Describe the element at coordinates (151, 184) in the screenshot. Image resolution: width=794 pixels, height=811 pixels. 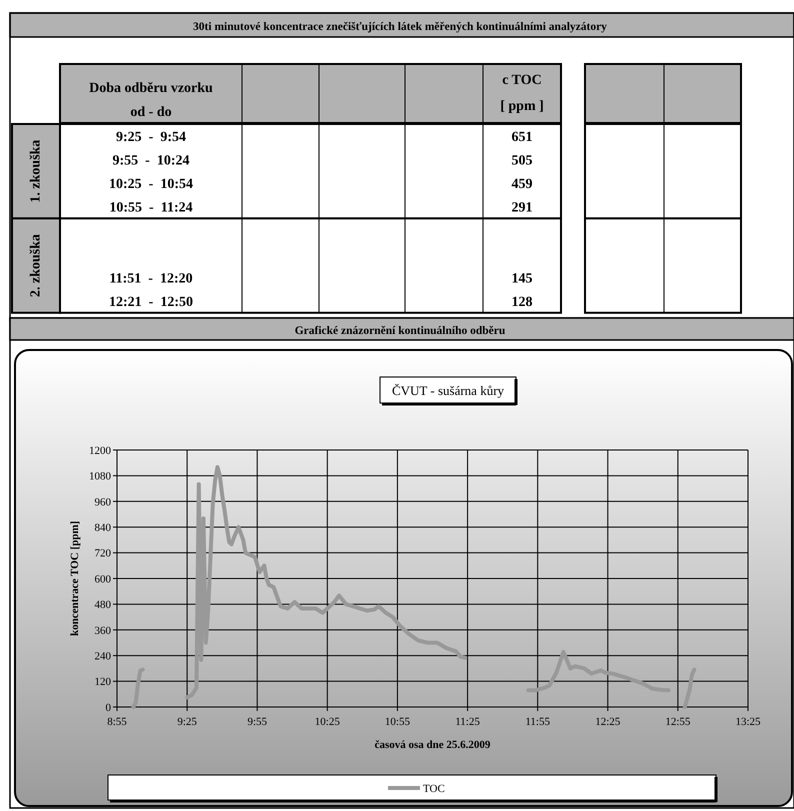
I see `category-label: 10:25 - 10:54` at that location.